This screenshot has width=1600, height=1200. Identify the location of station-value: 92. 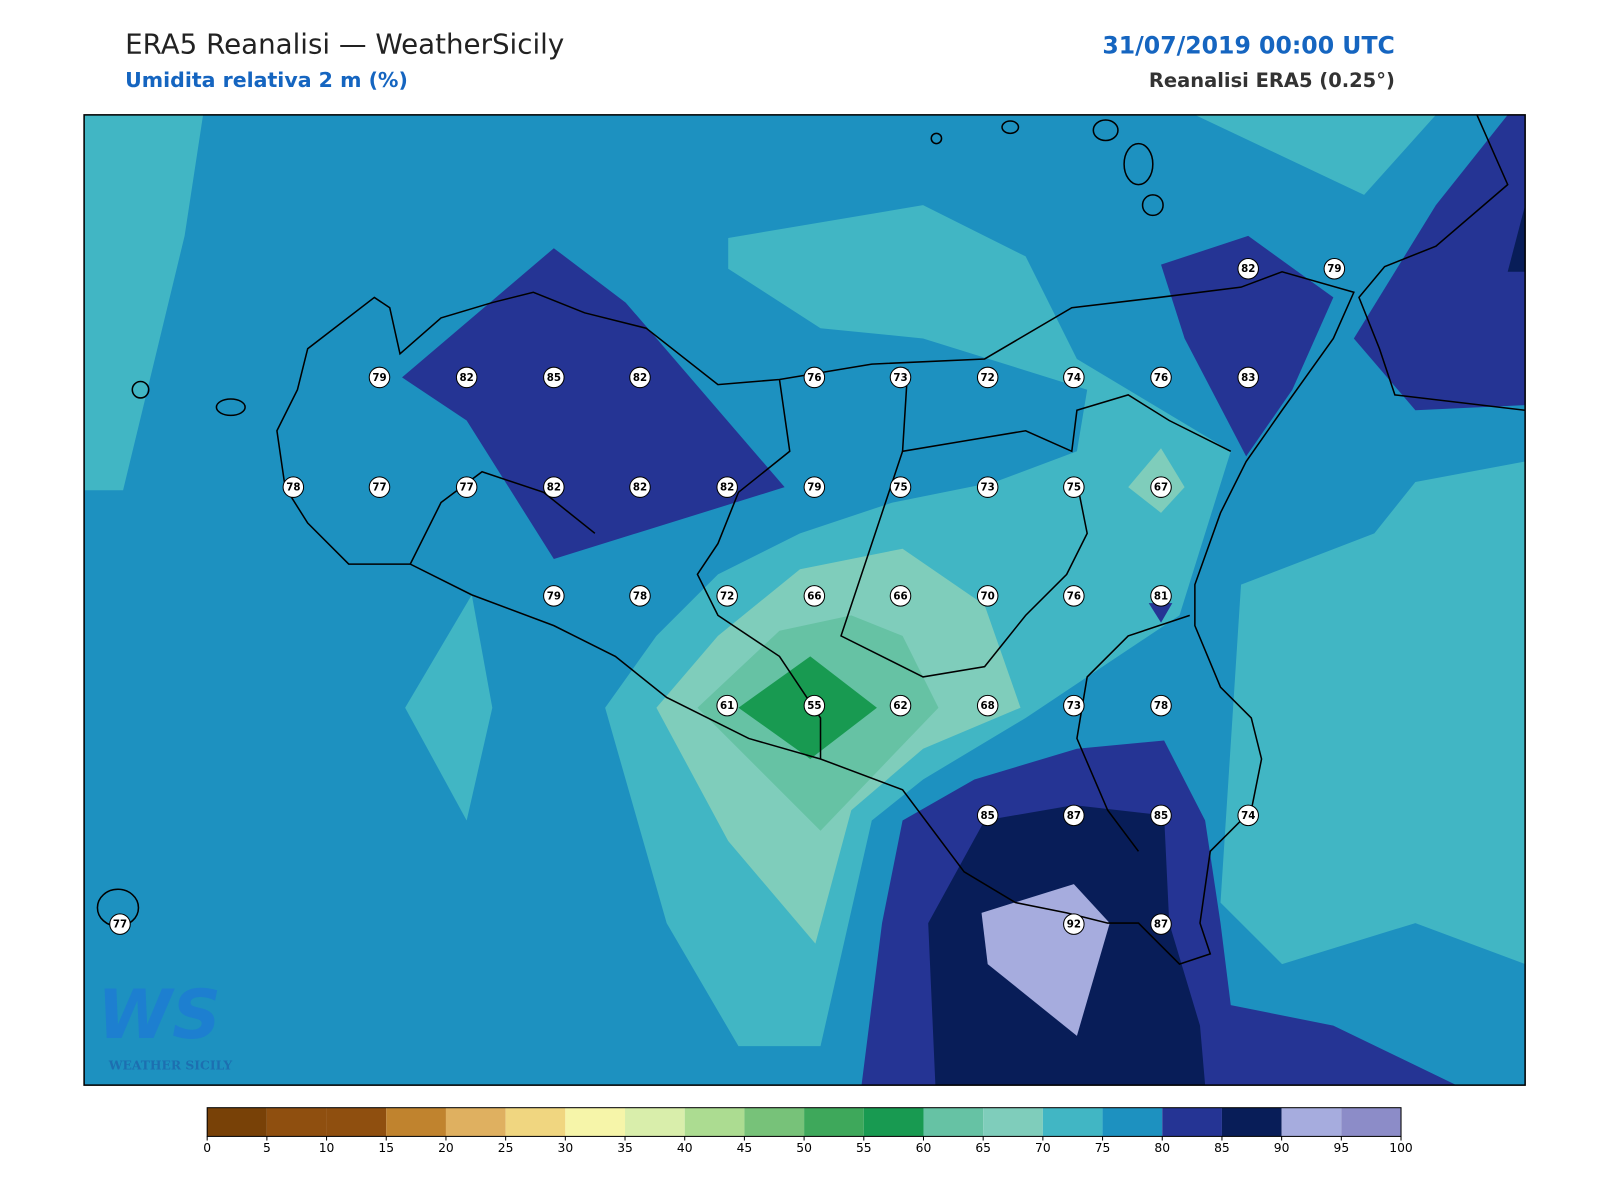
(1074, 925).